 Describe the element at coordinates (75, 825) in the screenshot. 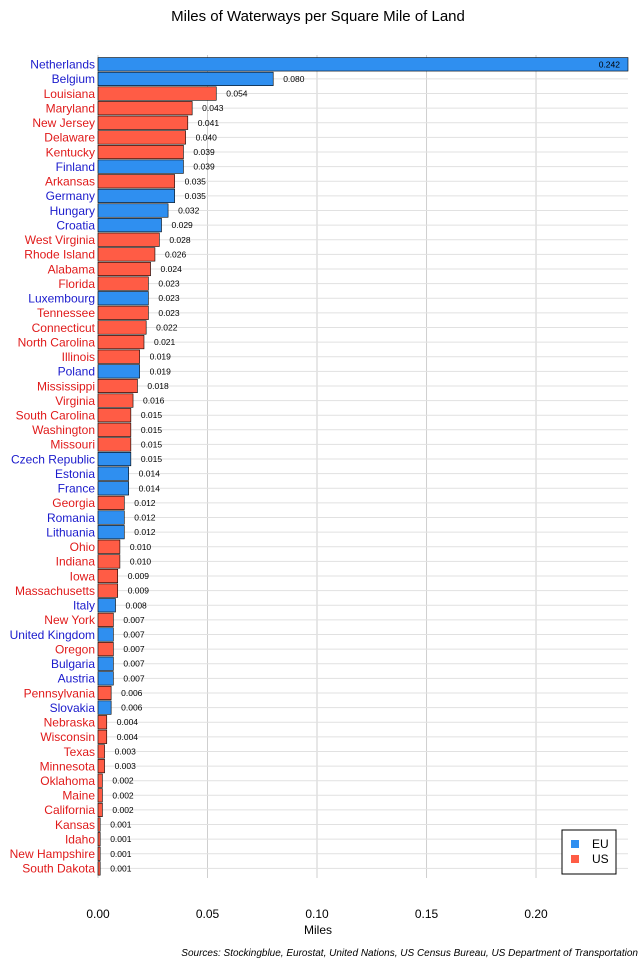

I see `category-label: Kansas` at that location.